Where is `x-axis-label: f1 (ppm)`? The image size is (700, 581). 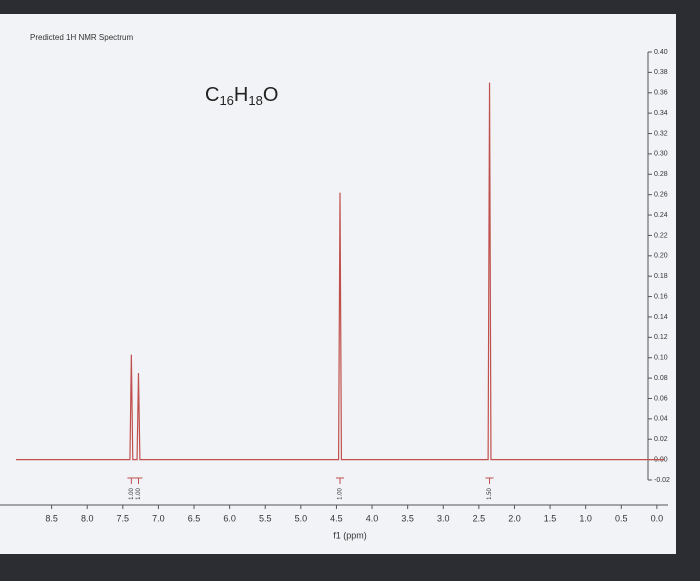 x-axis-label: f1 (ppm) is located at coordinates (350, 535).